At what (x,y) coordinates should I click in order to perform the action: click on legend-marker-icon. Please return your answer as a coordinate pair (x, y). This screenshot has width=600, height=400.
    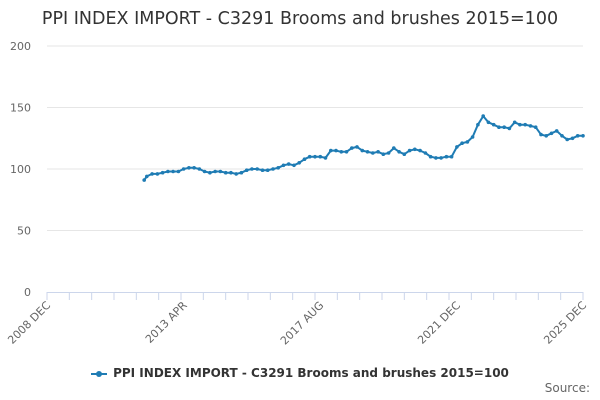
    Looking at the image, I should click on (99, 374).